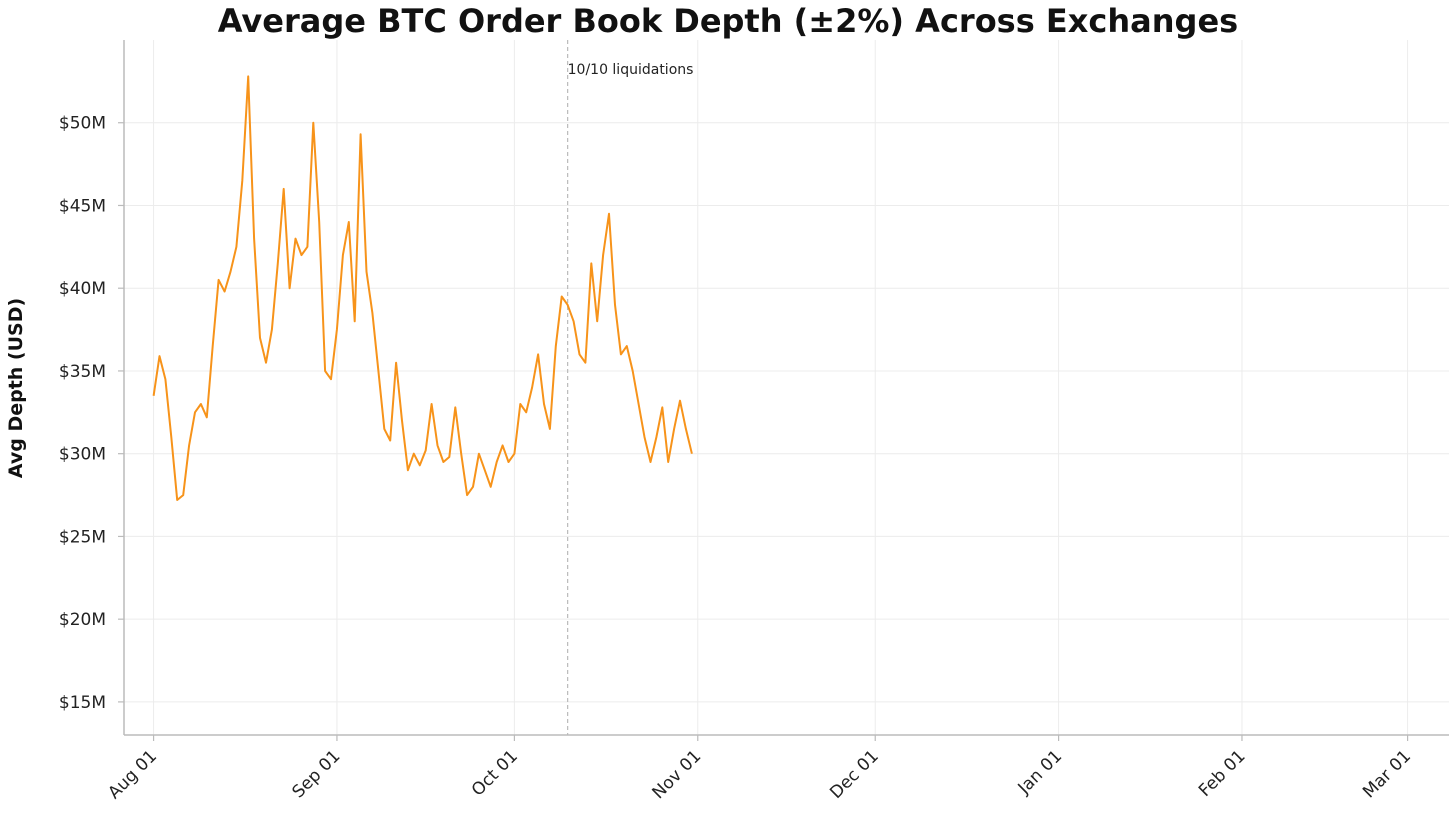 The width and height of the screenshot is (1456, 822). Describe the element at coordinates (82, 124) in the screenshot. I see `y-tick-label: $50M` at that location.